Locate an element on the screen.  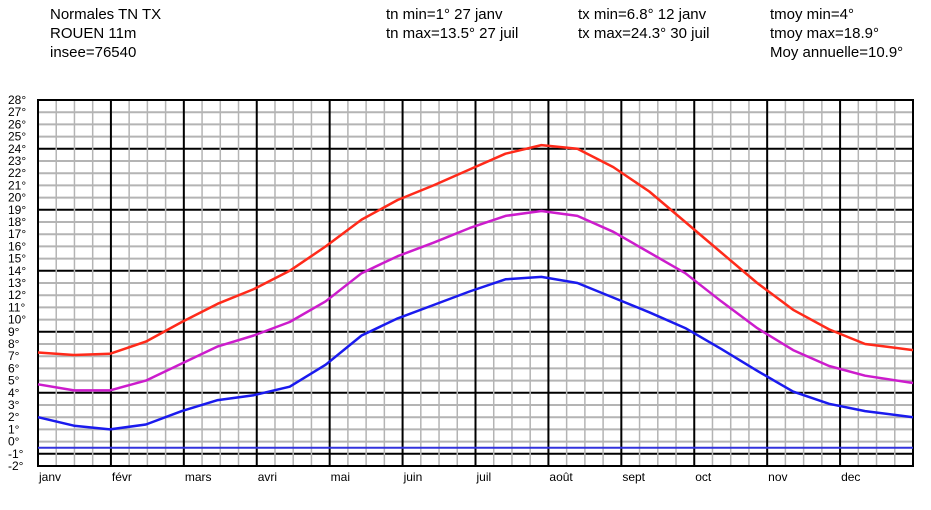
y-tick-label: 24° is located at coordinates (17, 149).